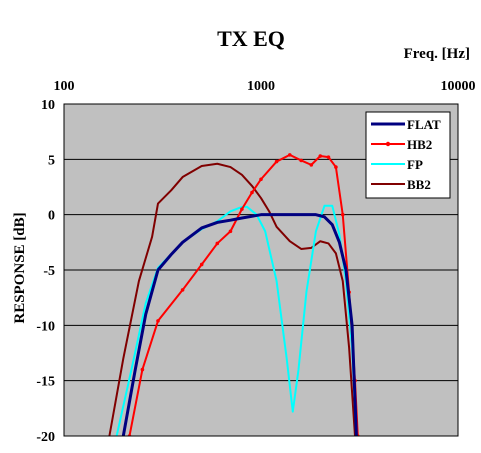  What do you see at coordinates (64, 86) in the screenshot?
I see `x-tick-label: 100` at bounding box center [64, 86].